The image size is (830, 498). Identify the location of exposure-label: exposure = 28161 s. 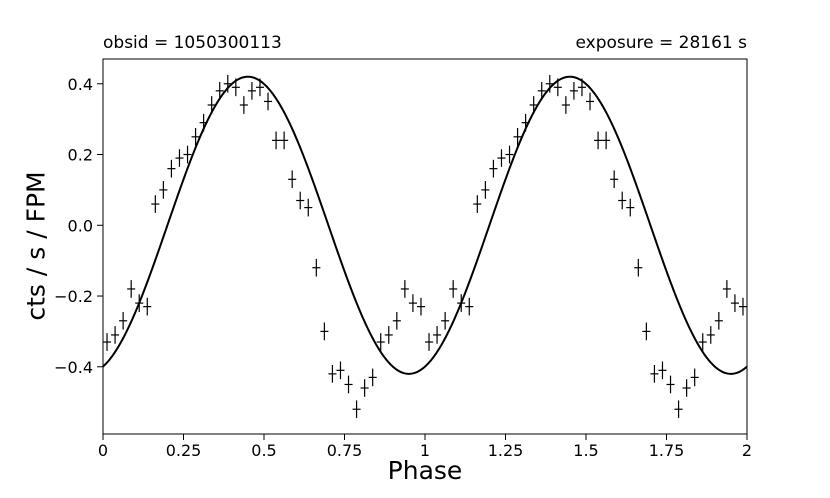
(661, 43).